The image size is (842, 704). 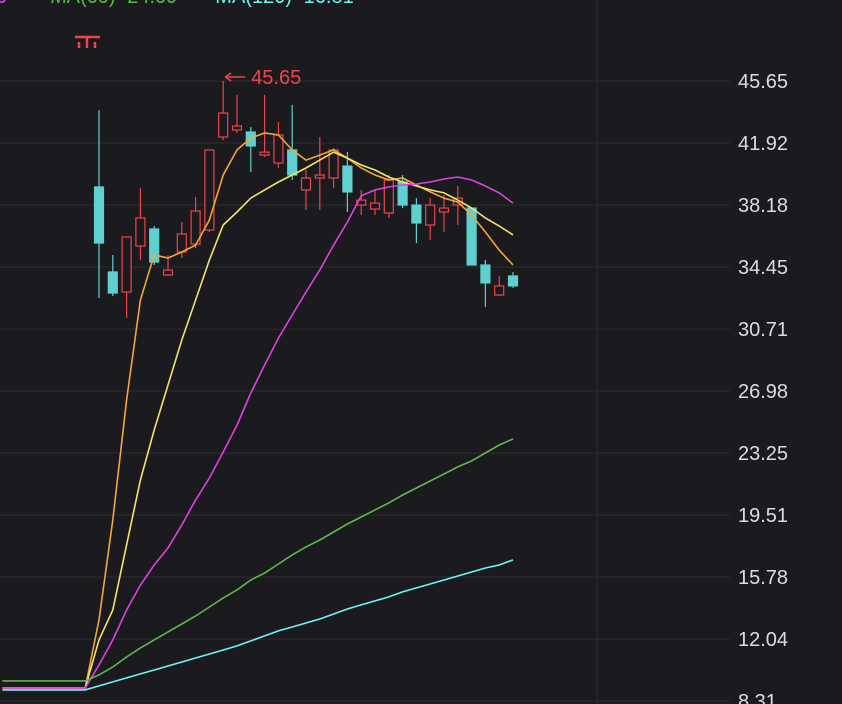 I want to click on y-tick-label: 8.31, so click(x=757, y=697).